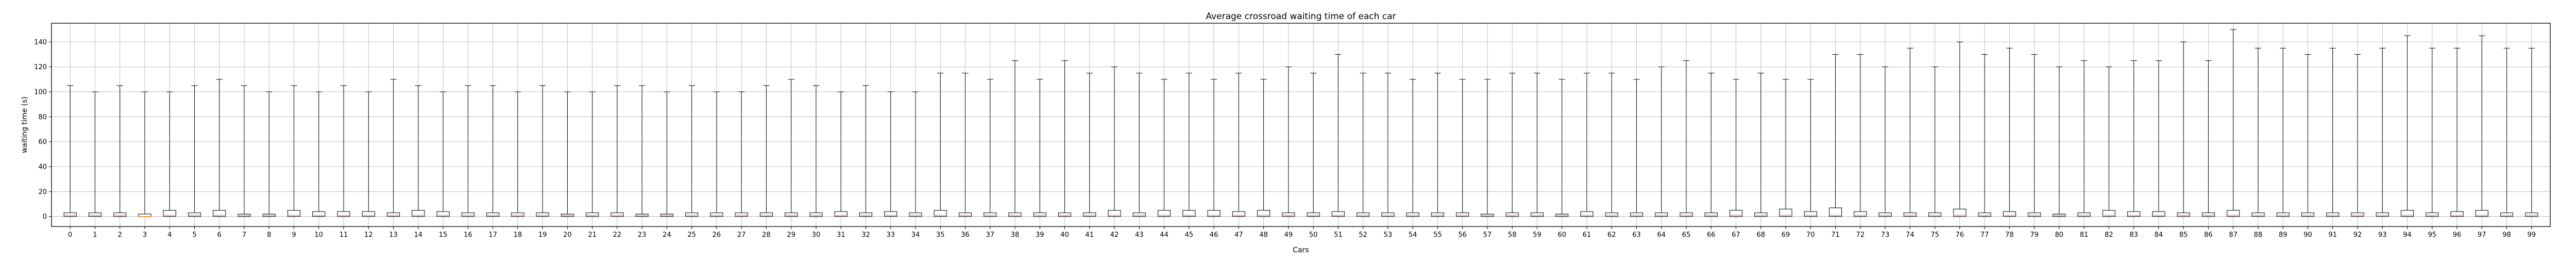  I want to click on x-tick-label: 12, so click(369, 235).